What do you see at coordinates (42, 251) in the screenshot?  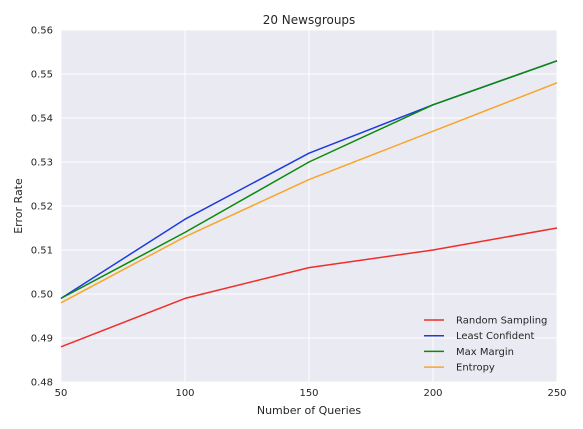 I see `y-tick-label: 0.51` at bounding box center [42, 251].